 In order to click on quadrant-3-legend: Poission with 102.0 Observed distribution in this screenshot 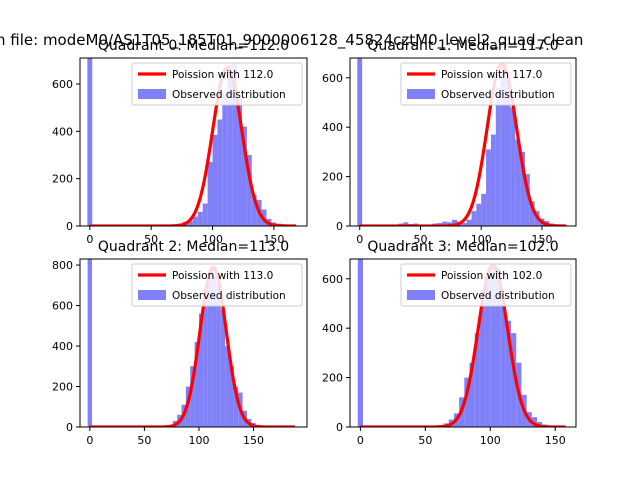, I will do `click(486, 285)`.